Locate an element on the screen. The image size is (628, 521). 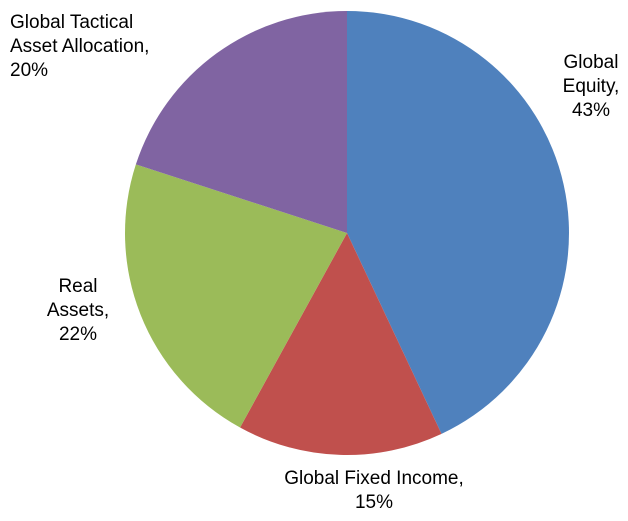
data-label-real-assets: Real Assets, 22% is located at coordinates (78, 310).